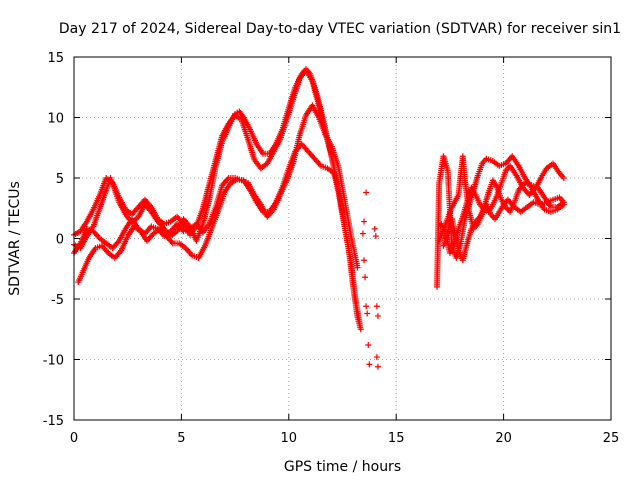 The width and height of the screenshot is (640, 480). Describe the element at coordinates (342, 467) in the screenshot. I see `x-axis-label: GPS time / hours` at that location.